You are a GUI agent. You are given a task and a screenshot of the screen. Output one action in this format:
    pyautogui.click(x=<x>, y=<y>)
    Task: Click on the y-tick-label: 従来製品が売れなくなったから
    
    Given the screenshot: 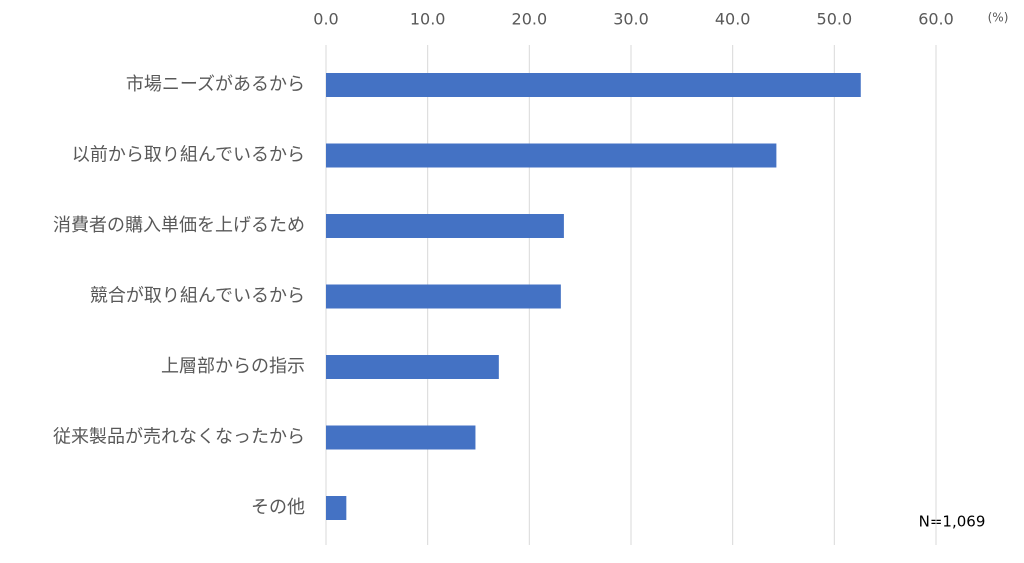 What is the action you would take?
    pyautogui.click(x=179, y=437)
    